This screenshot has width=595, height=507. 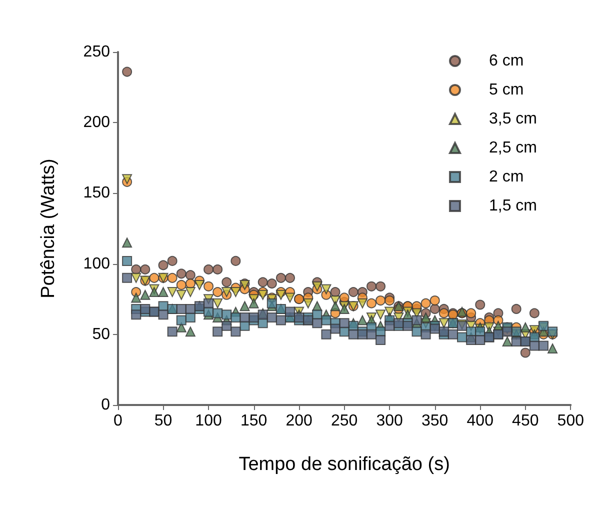 I want to click on y-tick-label: 250, so click(x=96, y=52).